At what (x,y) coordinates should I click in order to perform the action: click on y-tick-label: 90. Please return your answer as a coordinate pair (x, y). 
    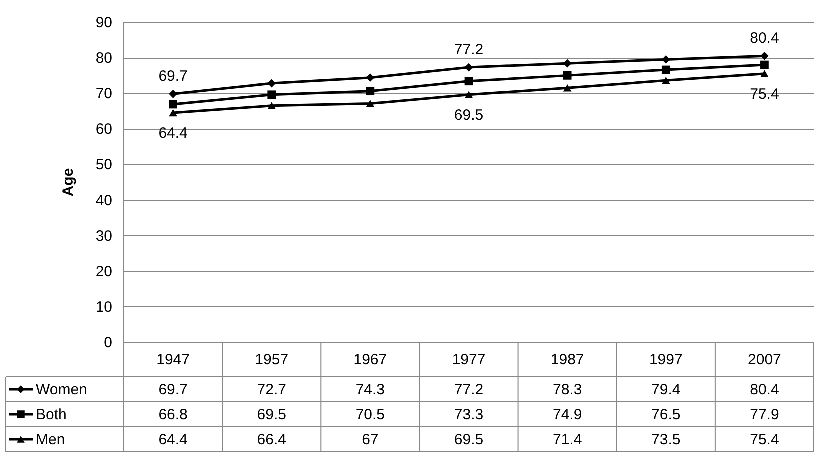
    Looking at the image, I should click on (104, 23).